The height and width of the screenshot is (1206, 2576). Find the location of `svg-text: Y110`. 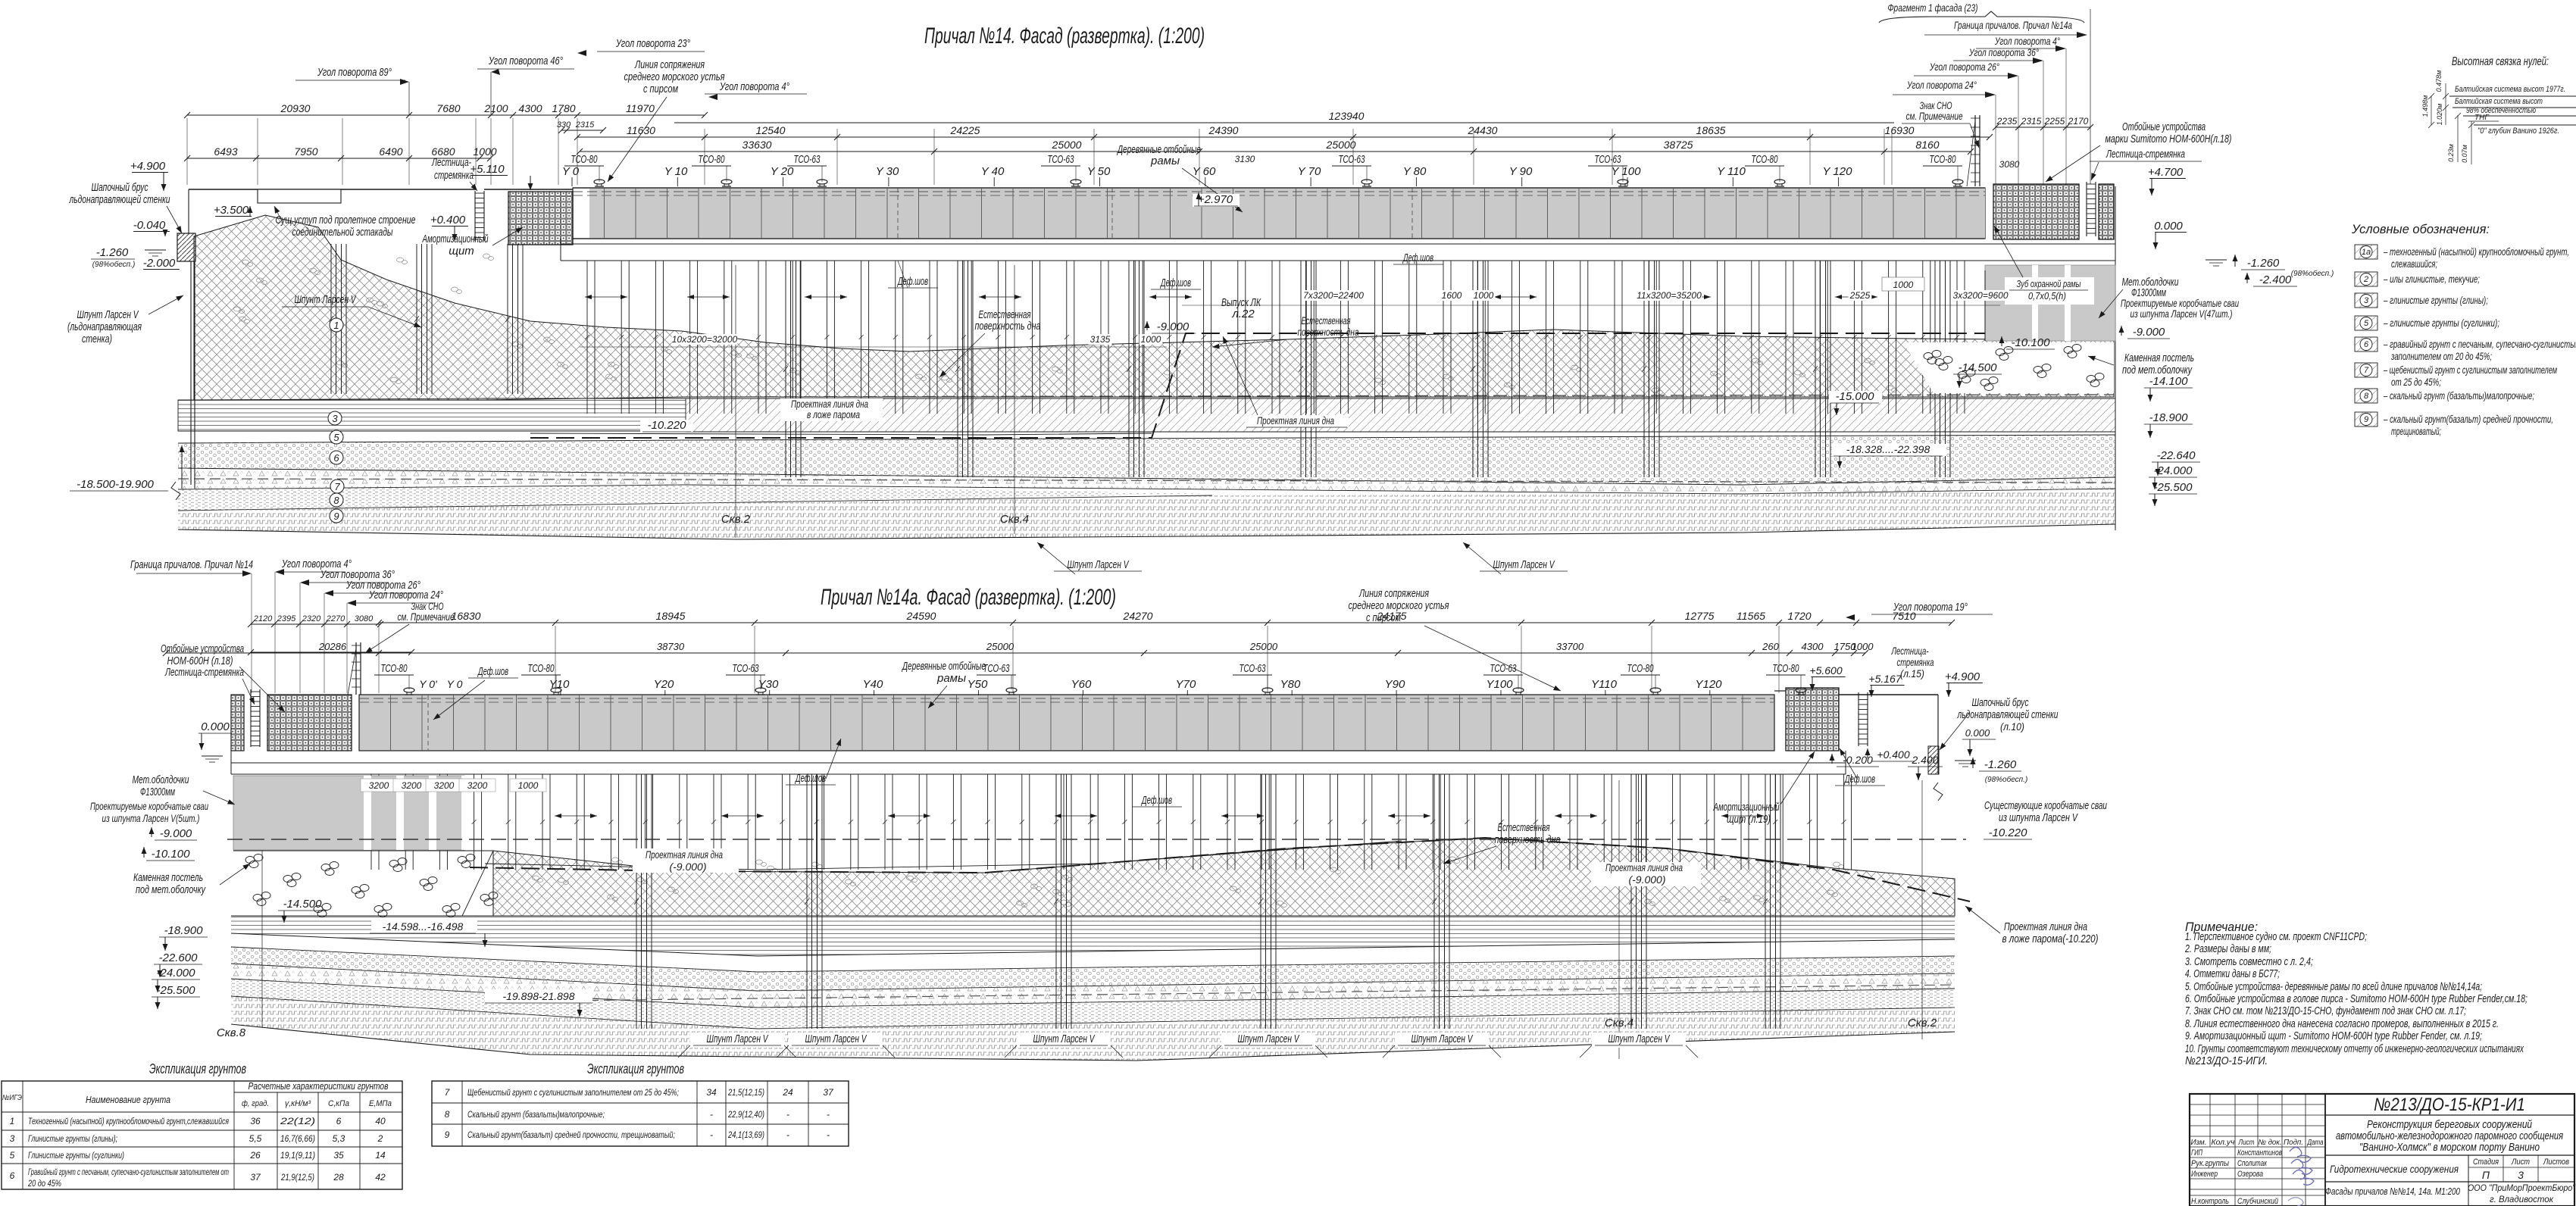

svg-text: Y110 is located at coordinates (1605, 684).